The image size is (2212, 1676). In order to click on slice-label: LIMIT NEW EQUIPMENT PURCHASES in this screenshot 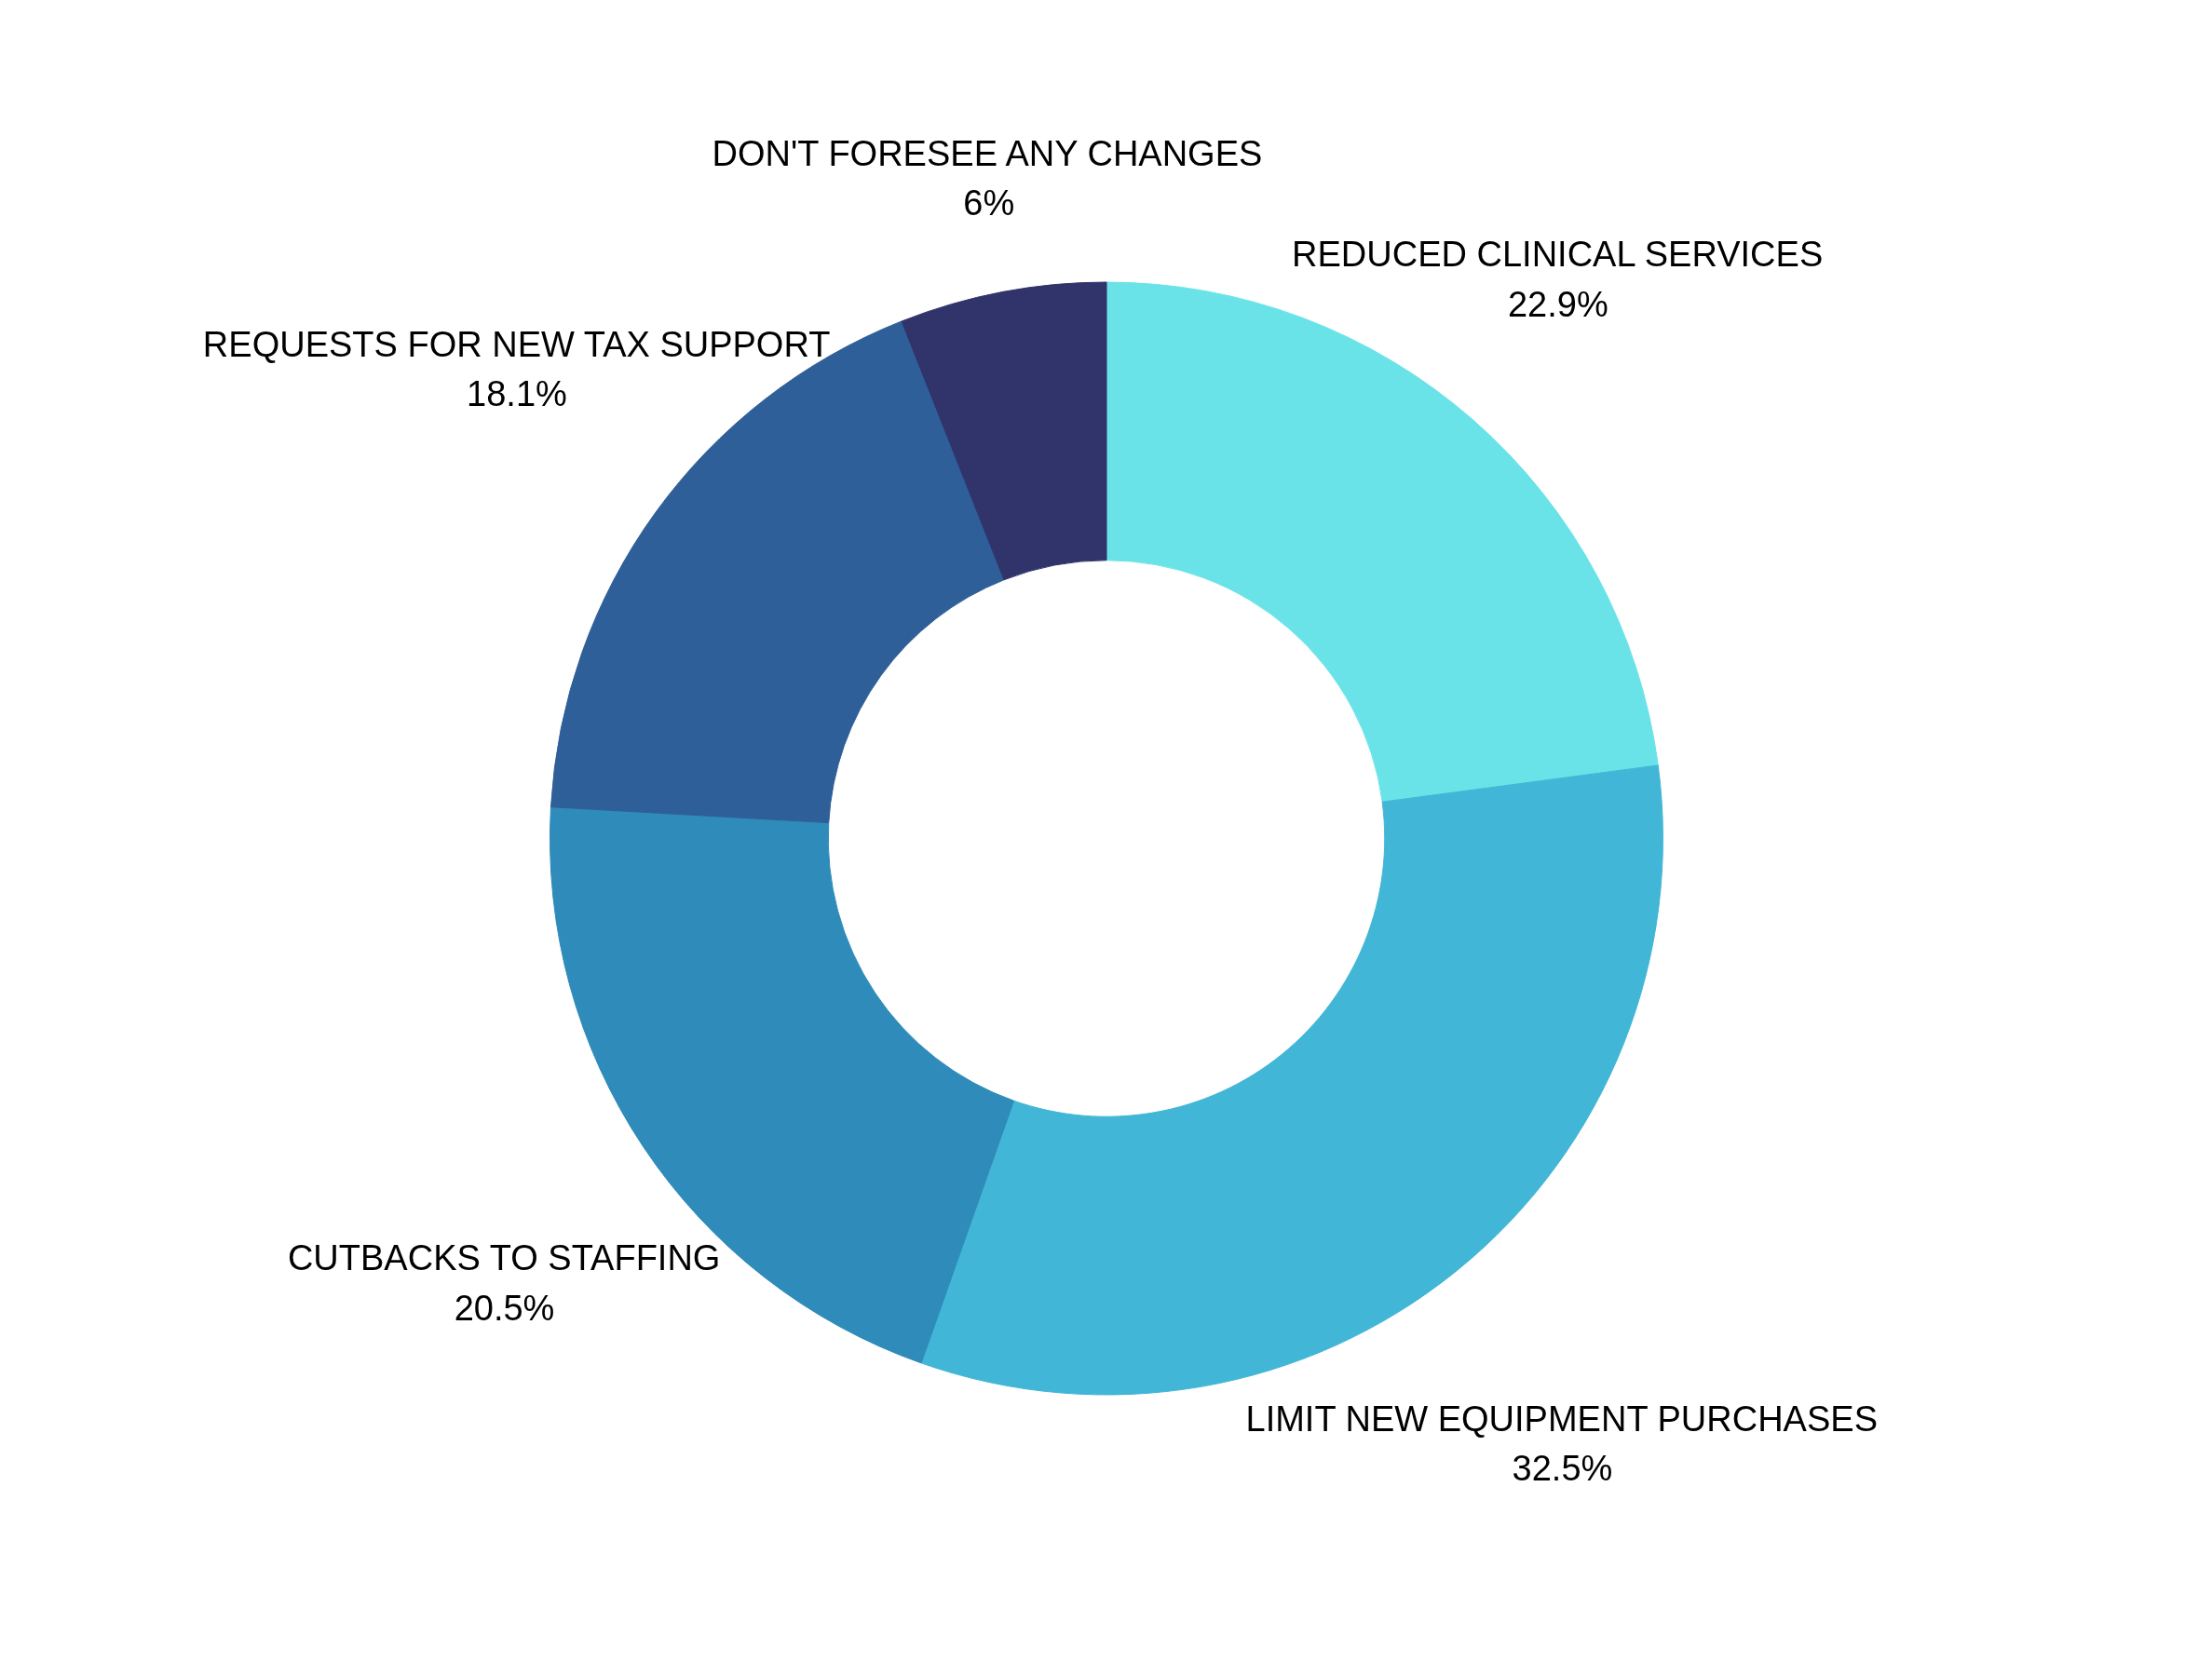, I will do `click(1562, 1419)`.